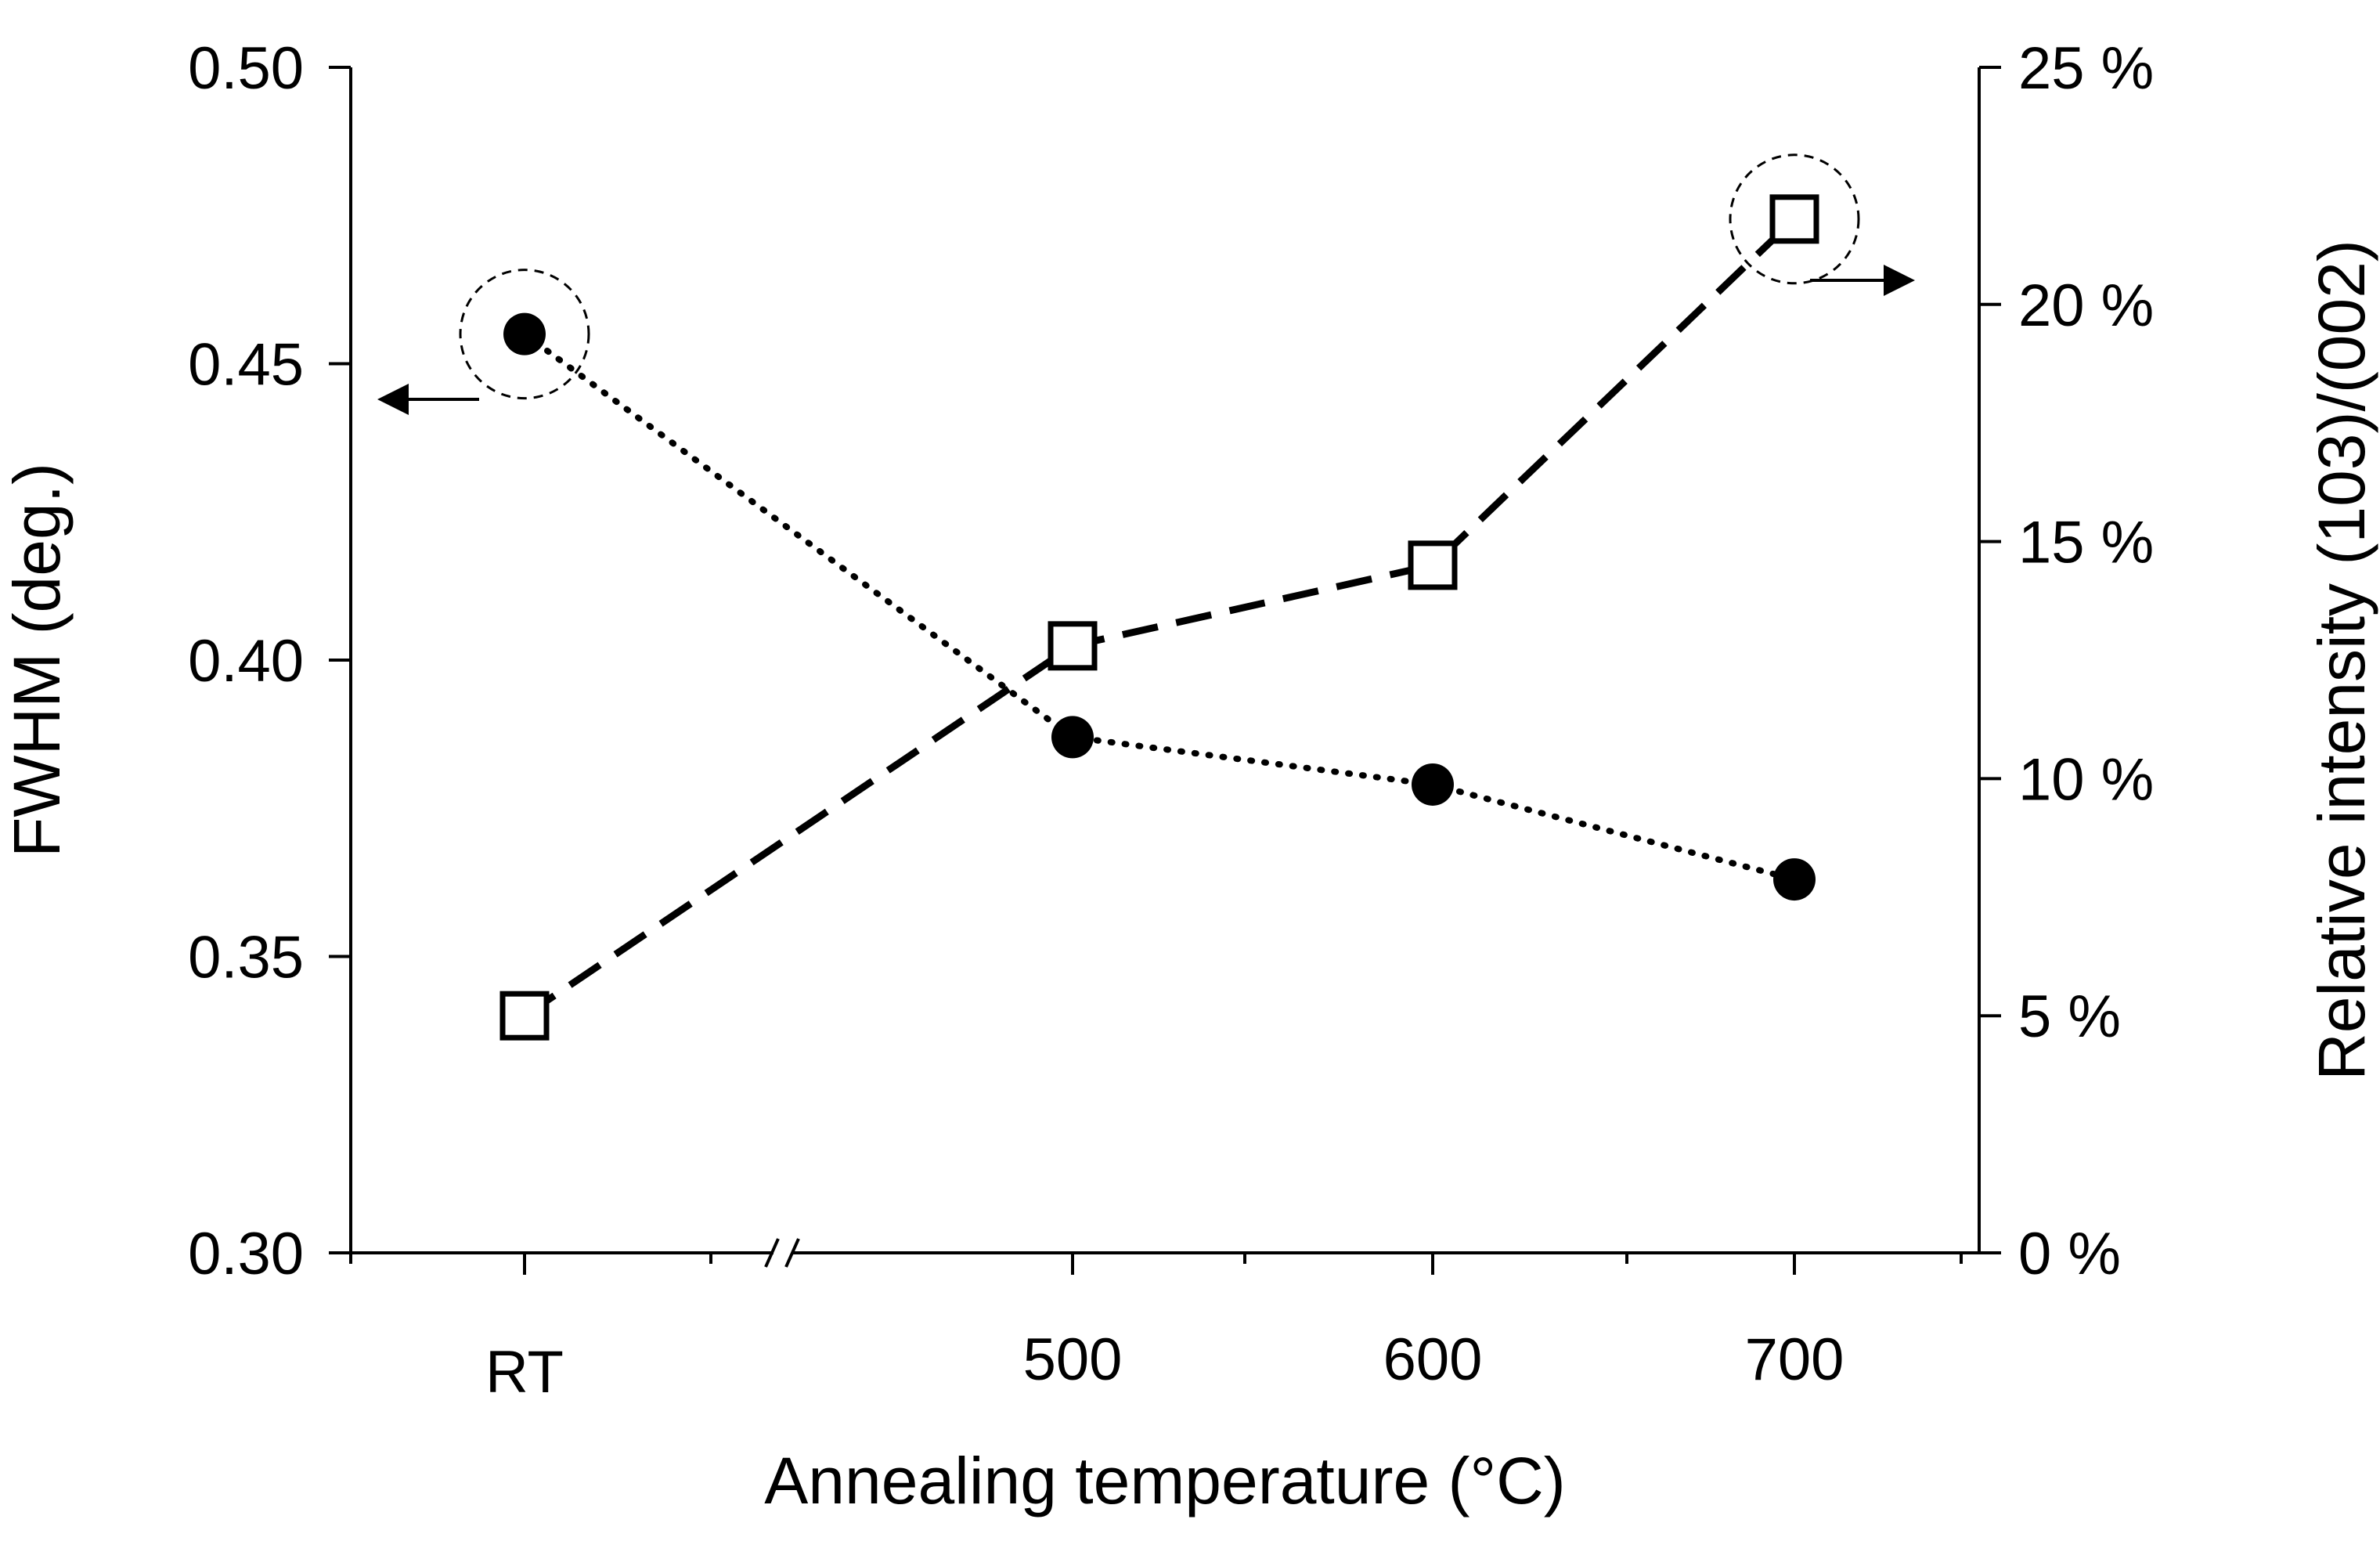 Image resolution: width=2380 pixels, height=1541 pixels. I want to click on x-tick-label: 500, so click(1073, 1359).